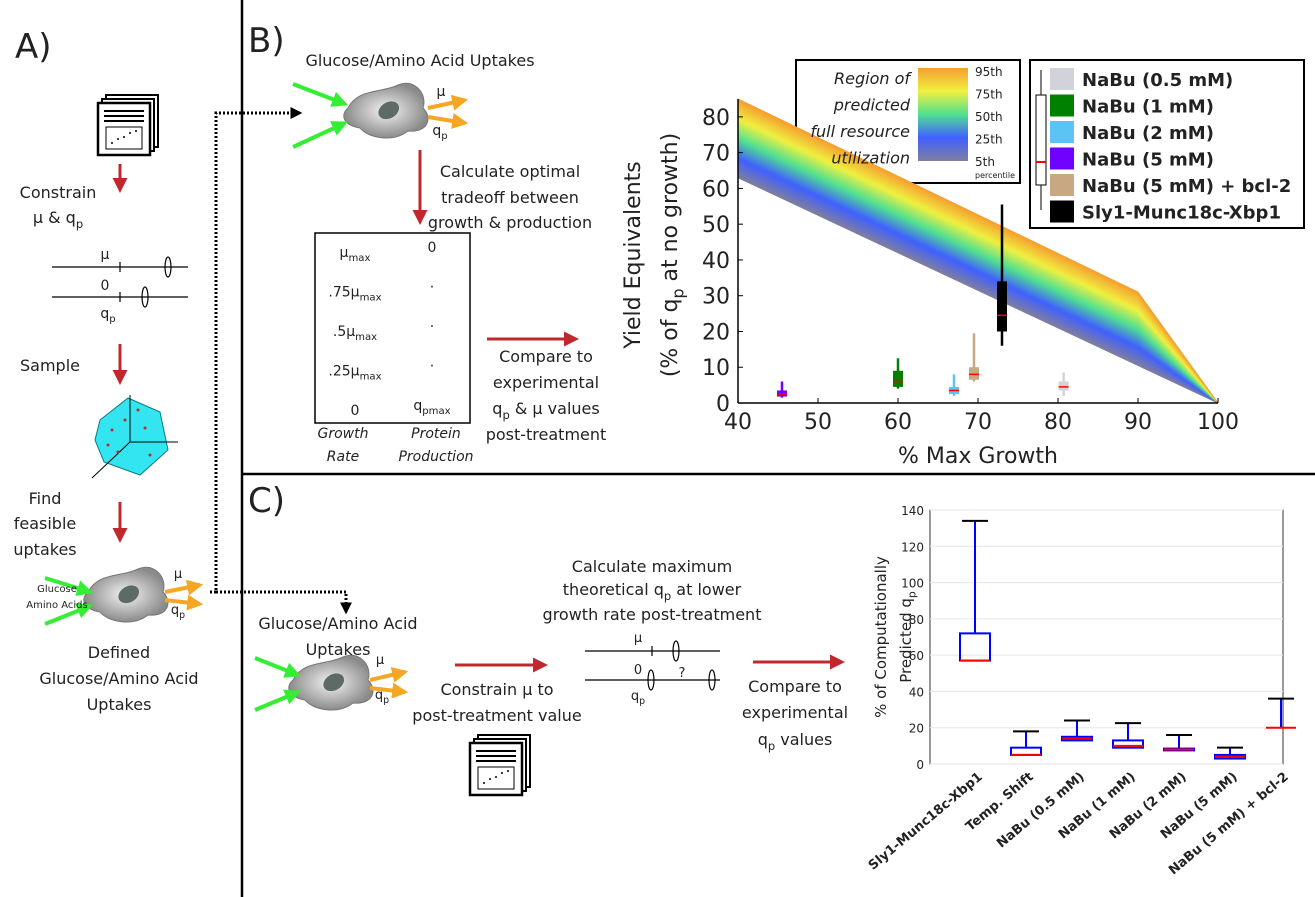 The height and width of the screenshot is (897, 1315). What do you see at coordinates (57, 605) in the screenshot?
I see `label: Amino Acids` at bounding box center [57, 605].